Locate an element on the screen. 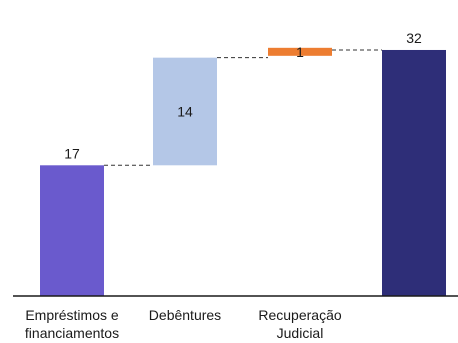 This screenshot has width=458, height=343. value-label-1: 14 is located at coordinates (185, 111).